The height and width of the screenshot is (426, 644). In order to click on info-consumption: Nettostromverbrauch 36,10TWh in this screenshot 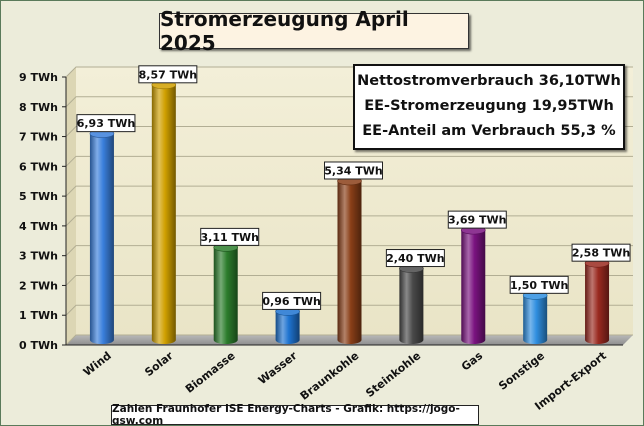, I will do `click(489, 81)`.